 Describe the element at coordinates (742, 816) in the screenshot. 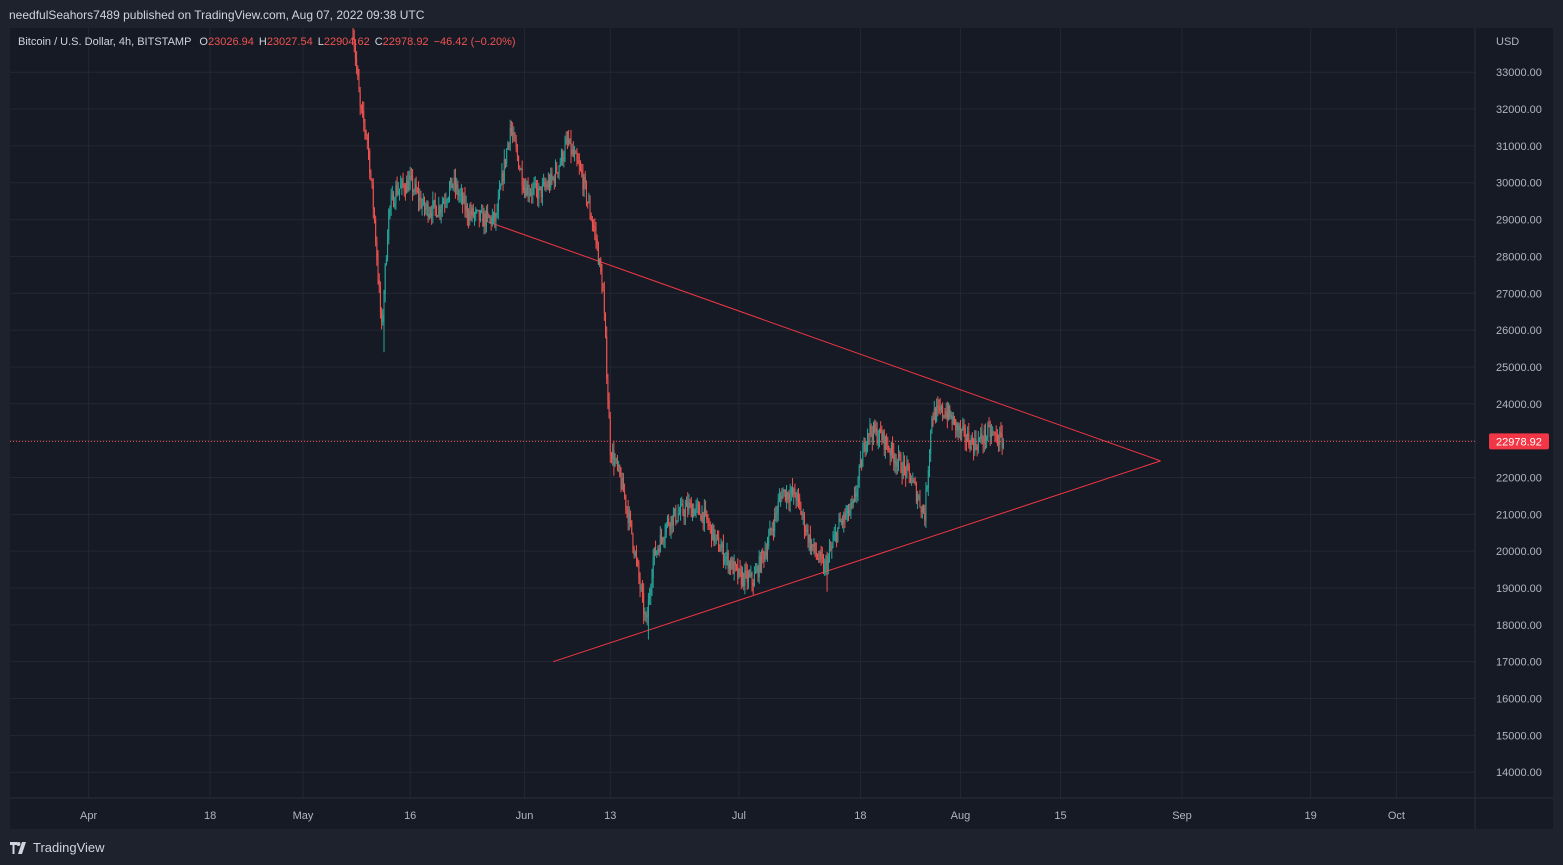

I see `time-axis: Apr 18 May 16 Jun 13 Jul 18 Aug 15 Sep 19 Oct` at that location.